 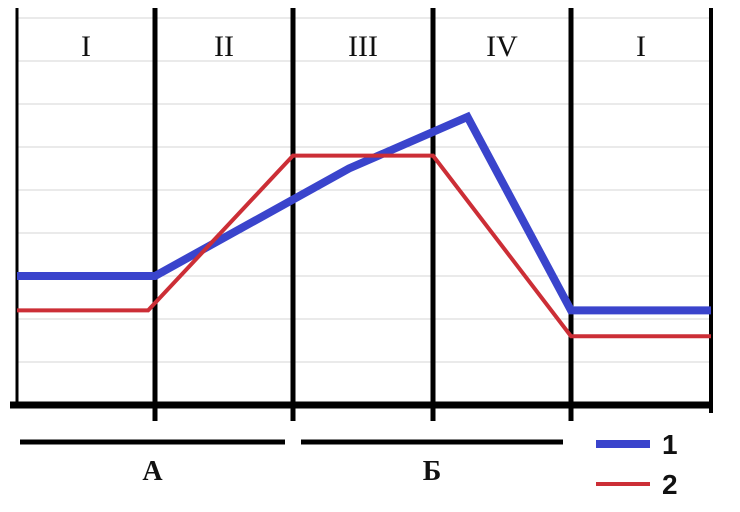 I want to click on phase-label: IV, so click(x=502, y=46).